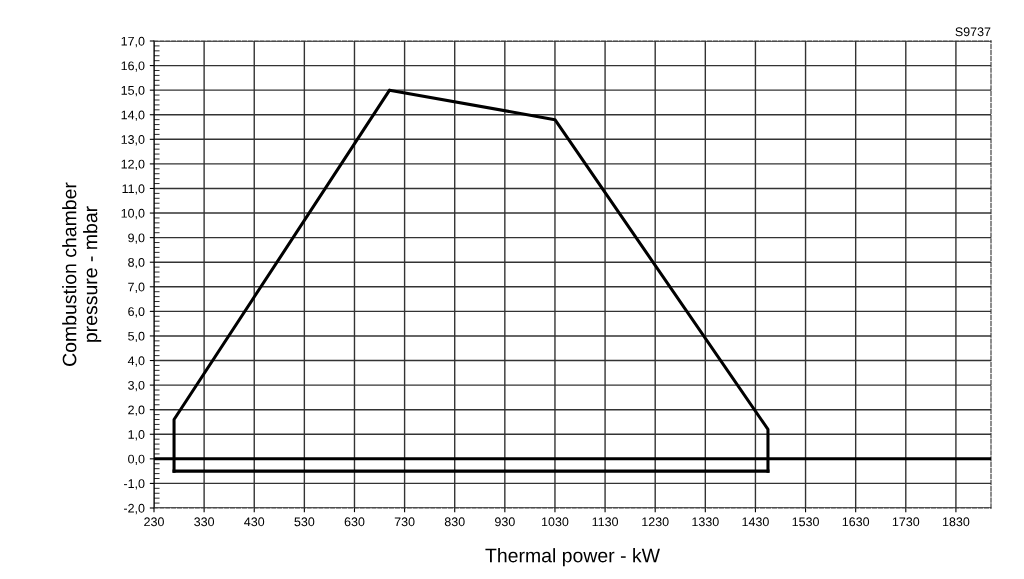 Image resolution: width=1024 pixels, height=579 pixels. Describe the element at coordinates (204, 522) in the screenshot. I see `x-tick-label: 330` at that location.